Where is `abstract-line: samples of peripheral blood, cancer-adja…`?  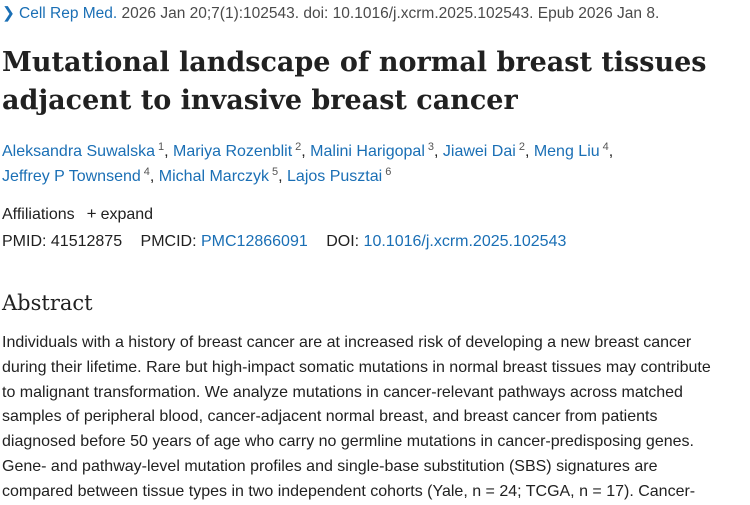 abstract-line: samples of peripheral blood, cancer-adja… is located at coordinates (330, 417).